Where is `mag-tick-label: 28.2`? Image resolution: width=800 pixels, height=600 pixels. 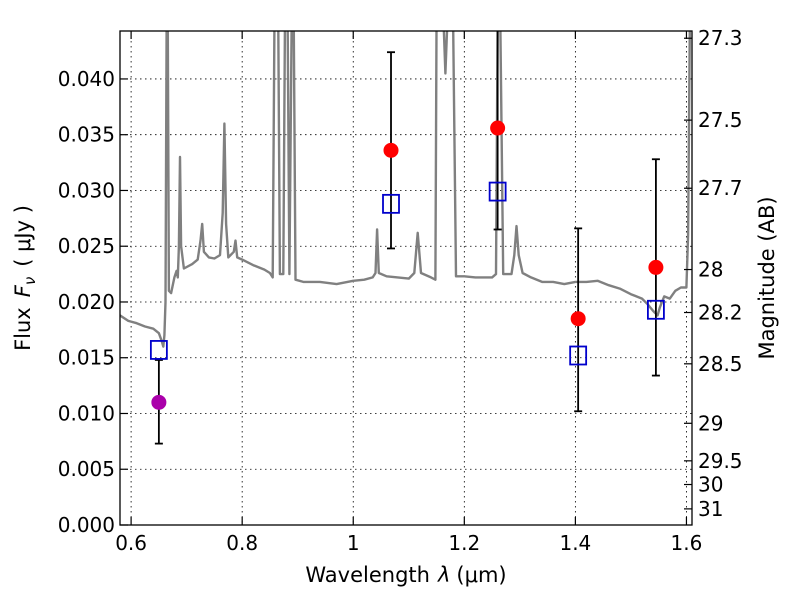 mag-tick-label: 28.2 is located at coordinates (720, 313).